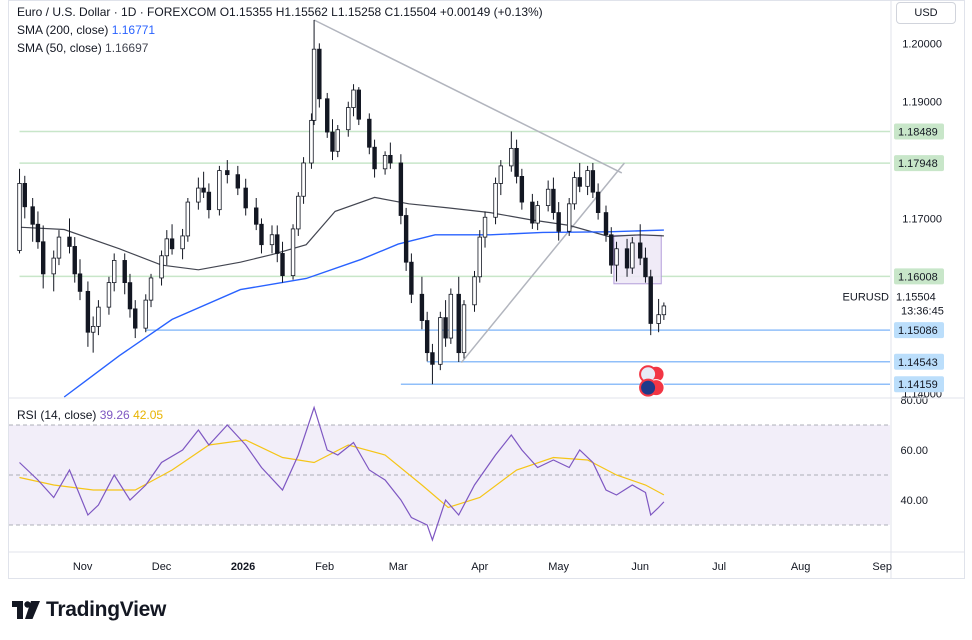 Image resolution: width=972 pixels, height=640 pixels. Describe the element at coordinates (866, 298) in the screenshot. I see `symbol-tag: EURUSD` at that location.